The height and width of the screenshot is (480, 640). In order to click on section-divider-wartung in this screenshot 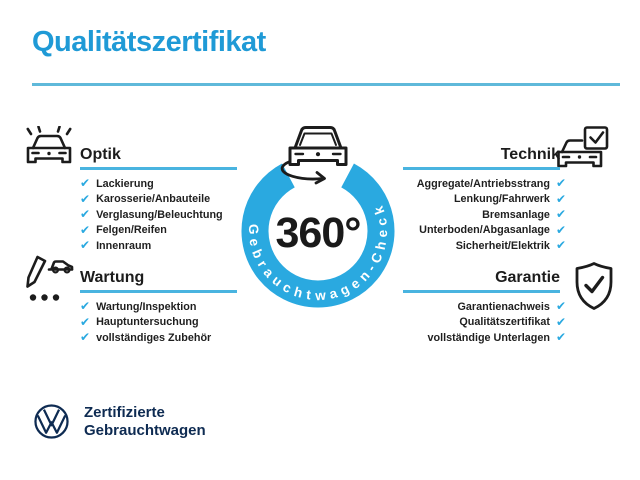, I will do `click(158, 291)`.